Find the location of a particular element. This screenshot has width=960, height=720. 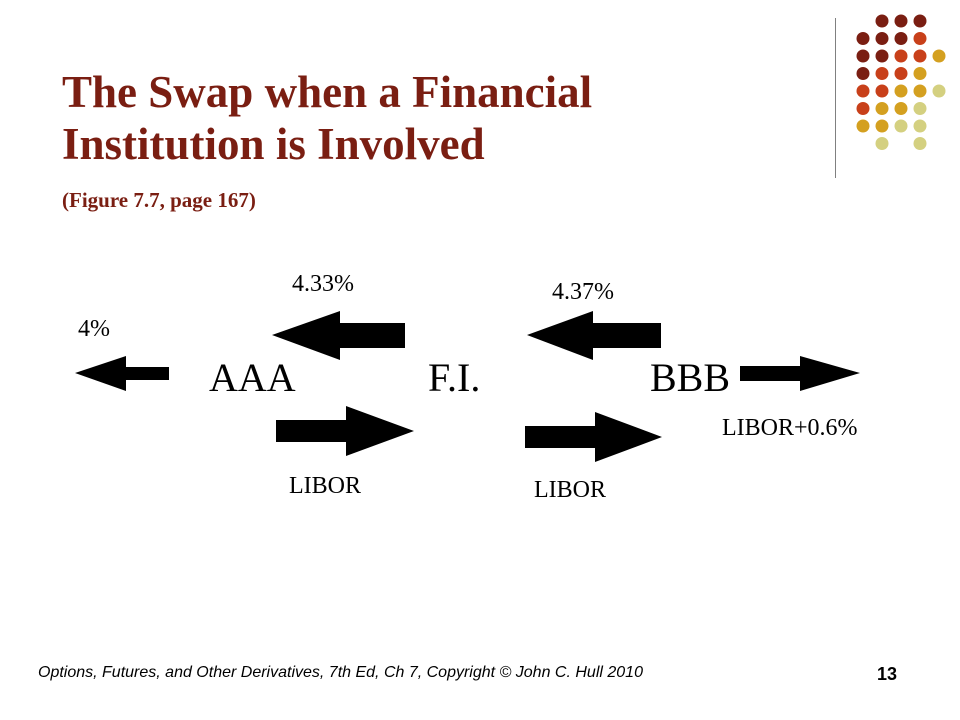

decorative-dot-grid is located at coordinates (901, 82).